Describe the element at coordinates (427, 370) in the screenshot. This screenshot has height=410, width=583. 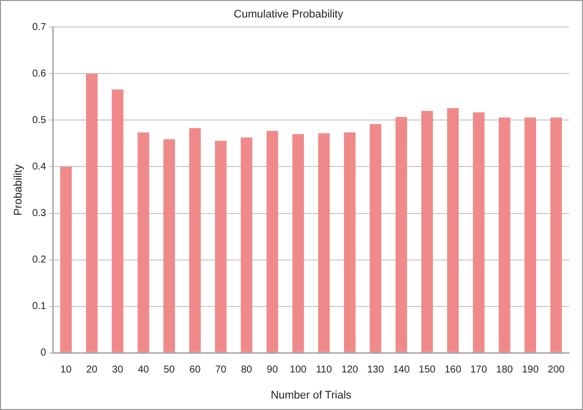
I see `x-tick-label: 150` at that location.